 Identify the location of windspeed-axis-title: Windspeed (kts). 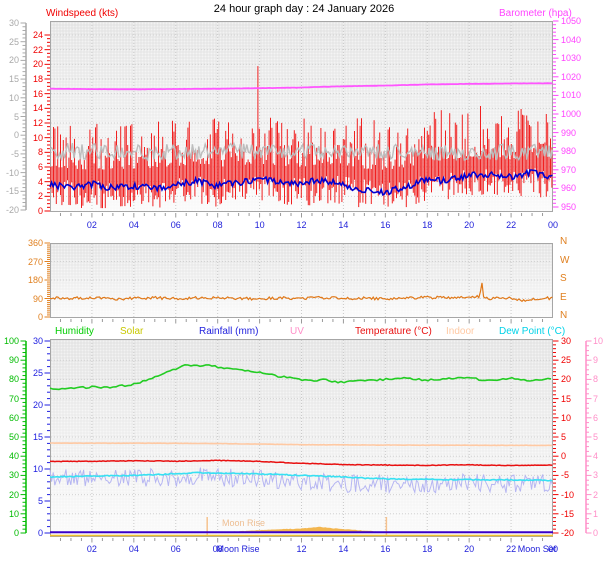
(82, 13).